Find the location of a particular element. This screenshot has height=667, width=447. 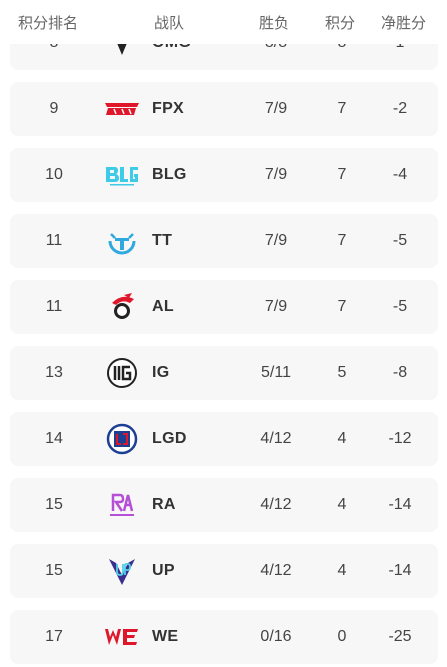

header-net-score: 净胜分 is located at coordinates (404, 23).